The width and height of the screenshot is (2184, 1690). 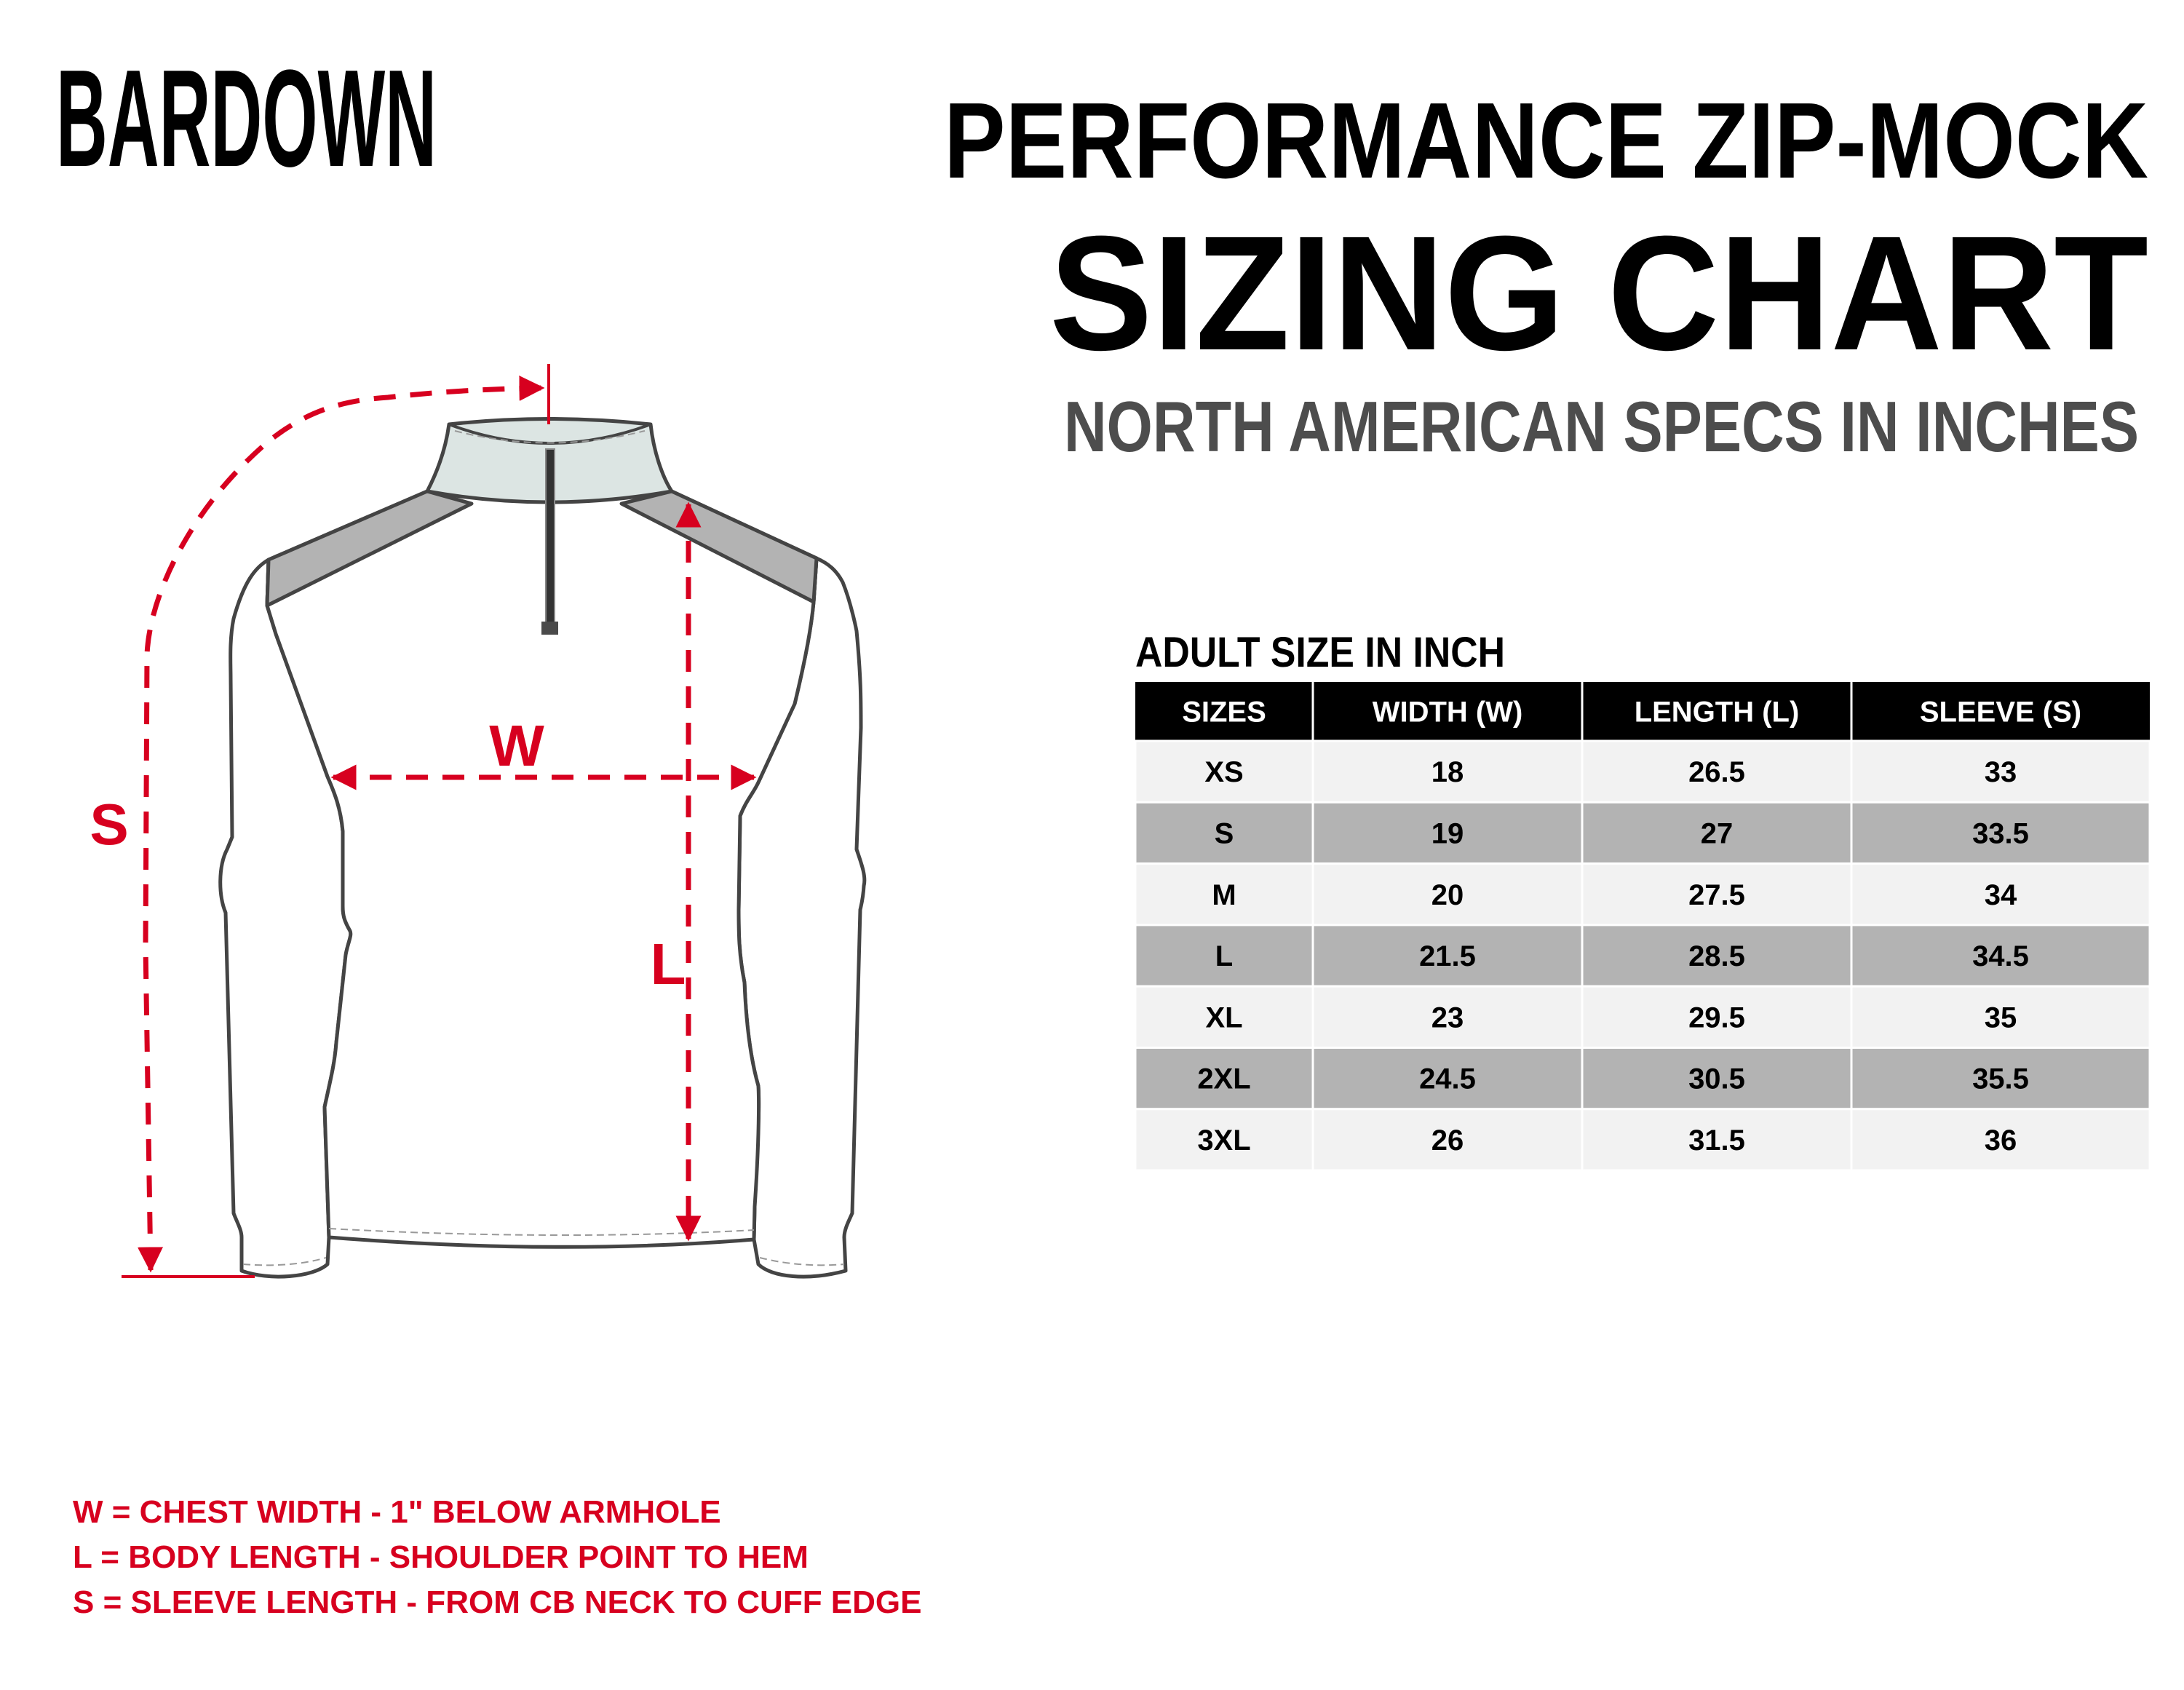 What do you see at coordinates (1717, 1017) in the screenshot?
I see `measurement-value: 29.5` at bounding box center [1717, 1017].